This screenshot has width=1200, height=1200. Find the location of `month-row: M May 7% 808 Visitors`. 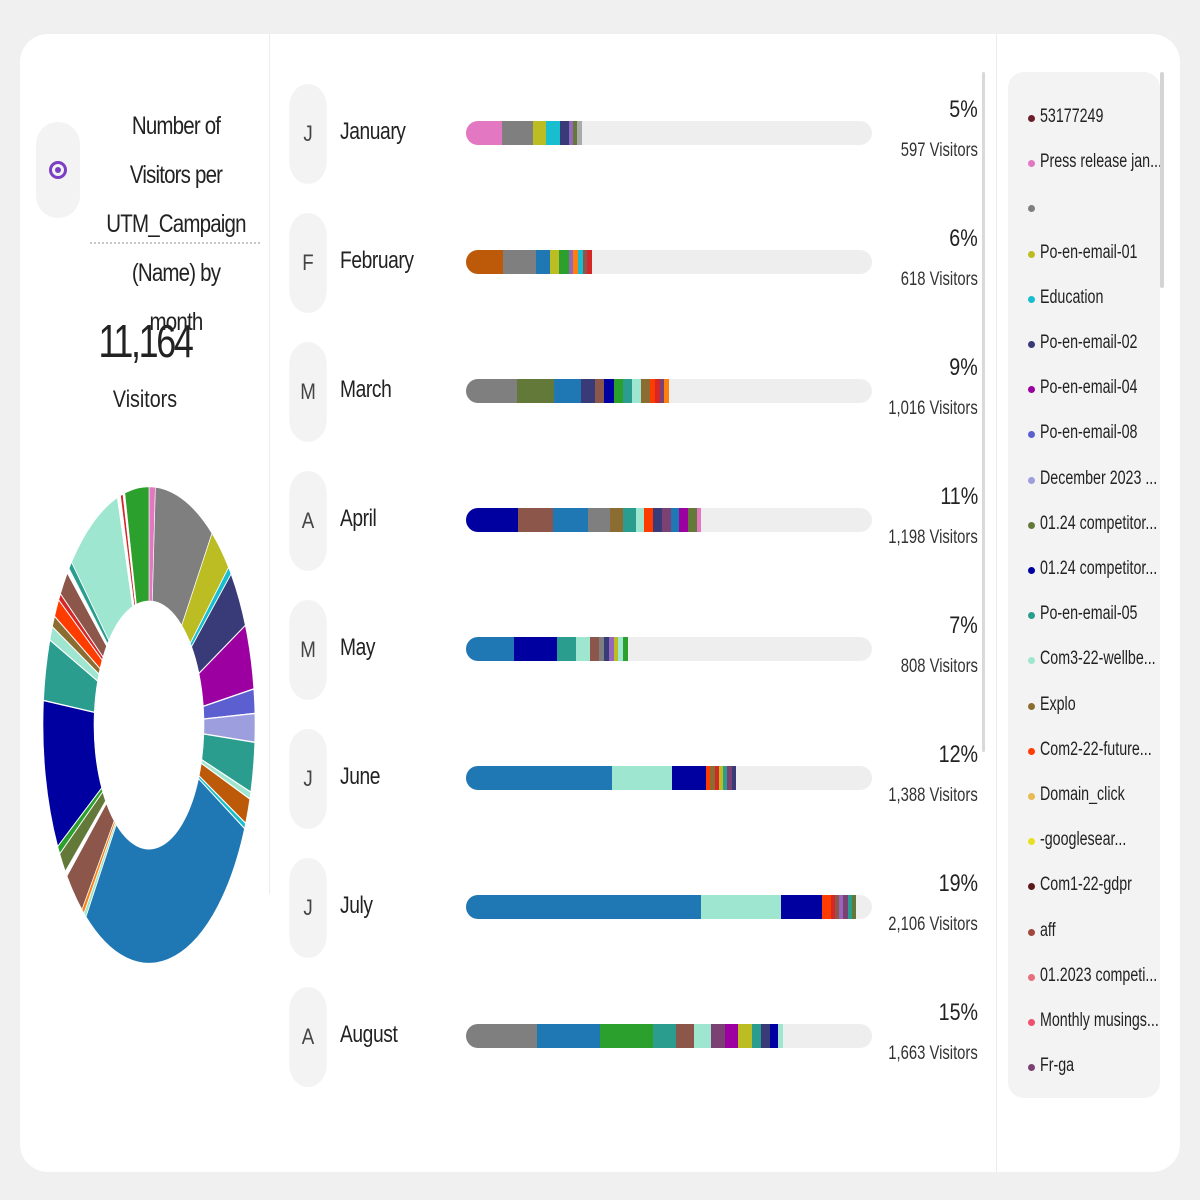

month-row: M May 7% 808 Visitors is located at coordinates (635, 650).